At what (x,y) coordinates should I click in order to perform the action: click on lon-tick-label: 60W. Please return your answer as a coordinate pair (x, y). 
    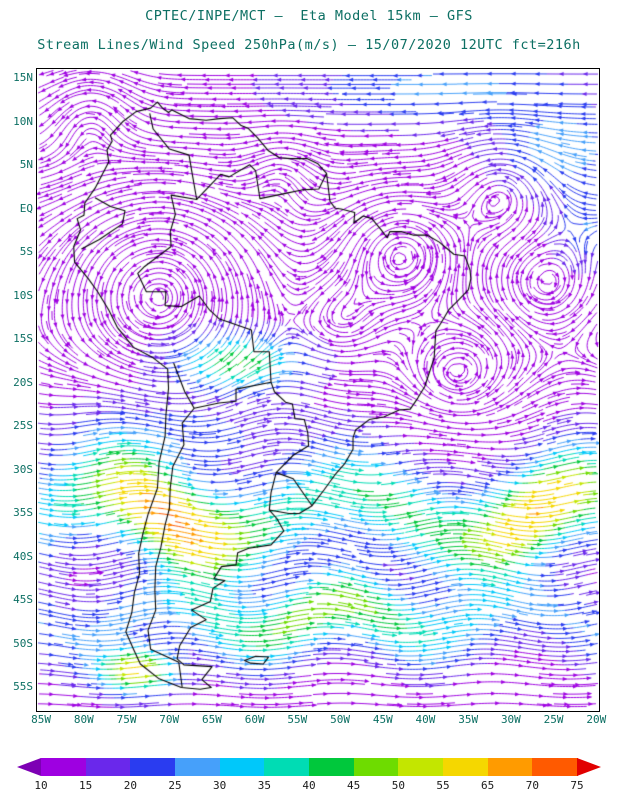
    Looking at the image, I should click on (254, 719).